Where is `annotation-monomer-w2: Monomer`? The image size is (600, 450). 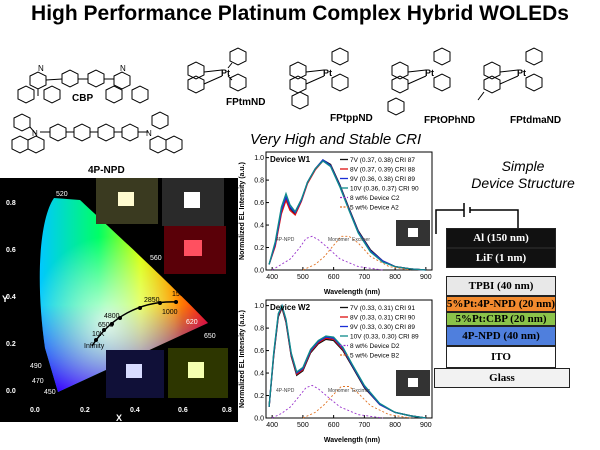
annotation-monomer-w2: Monomer is located at coordinates (338, 391).